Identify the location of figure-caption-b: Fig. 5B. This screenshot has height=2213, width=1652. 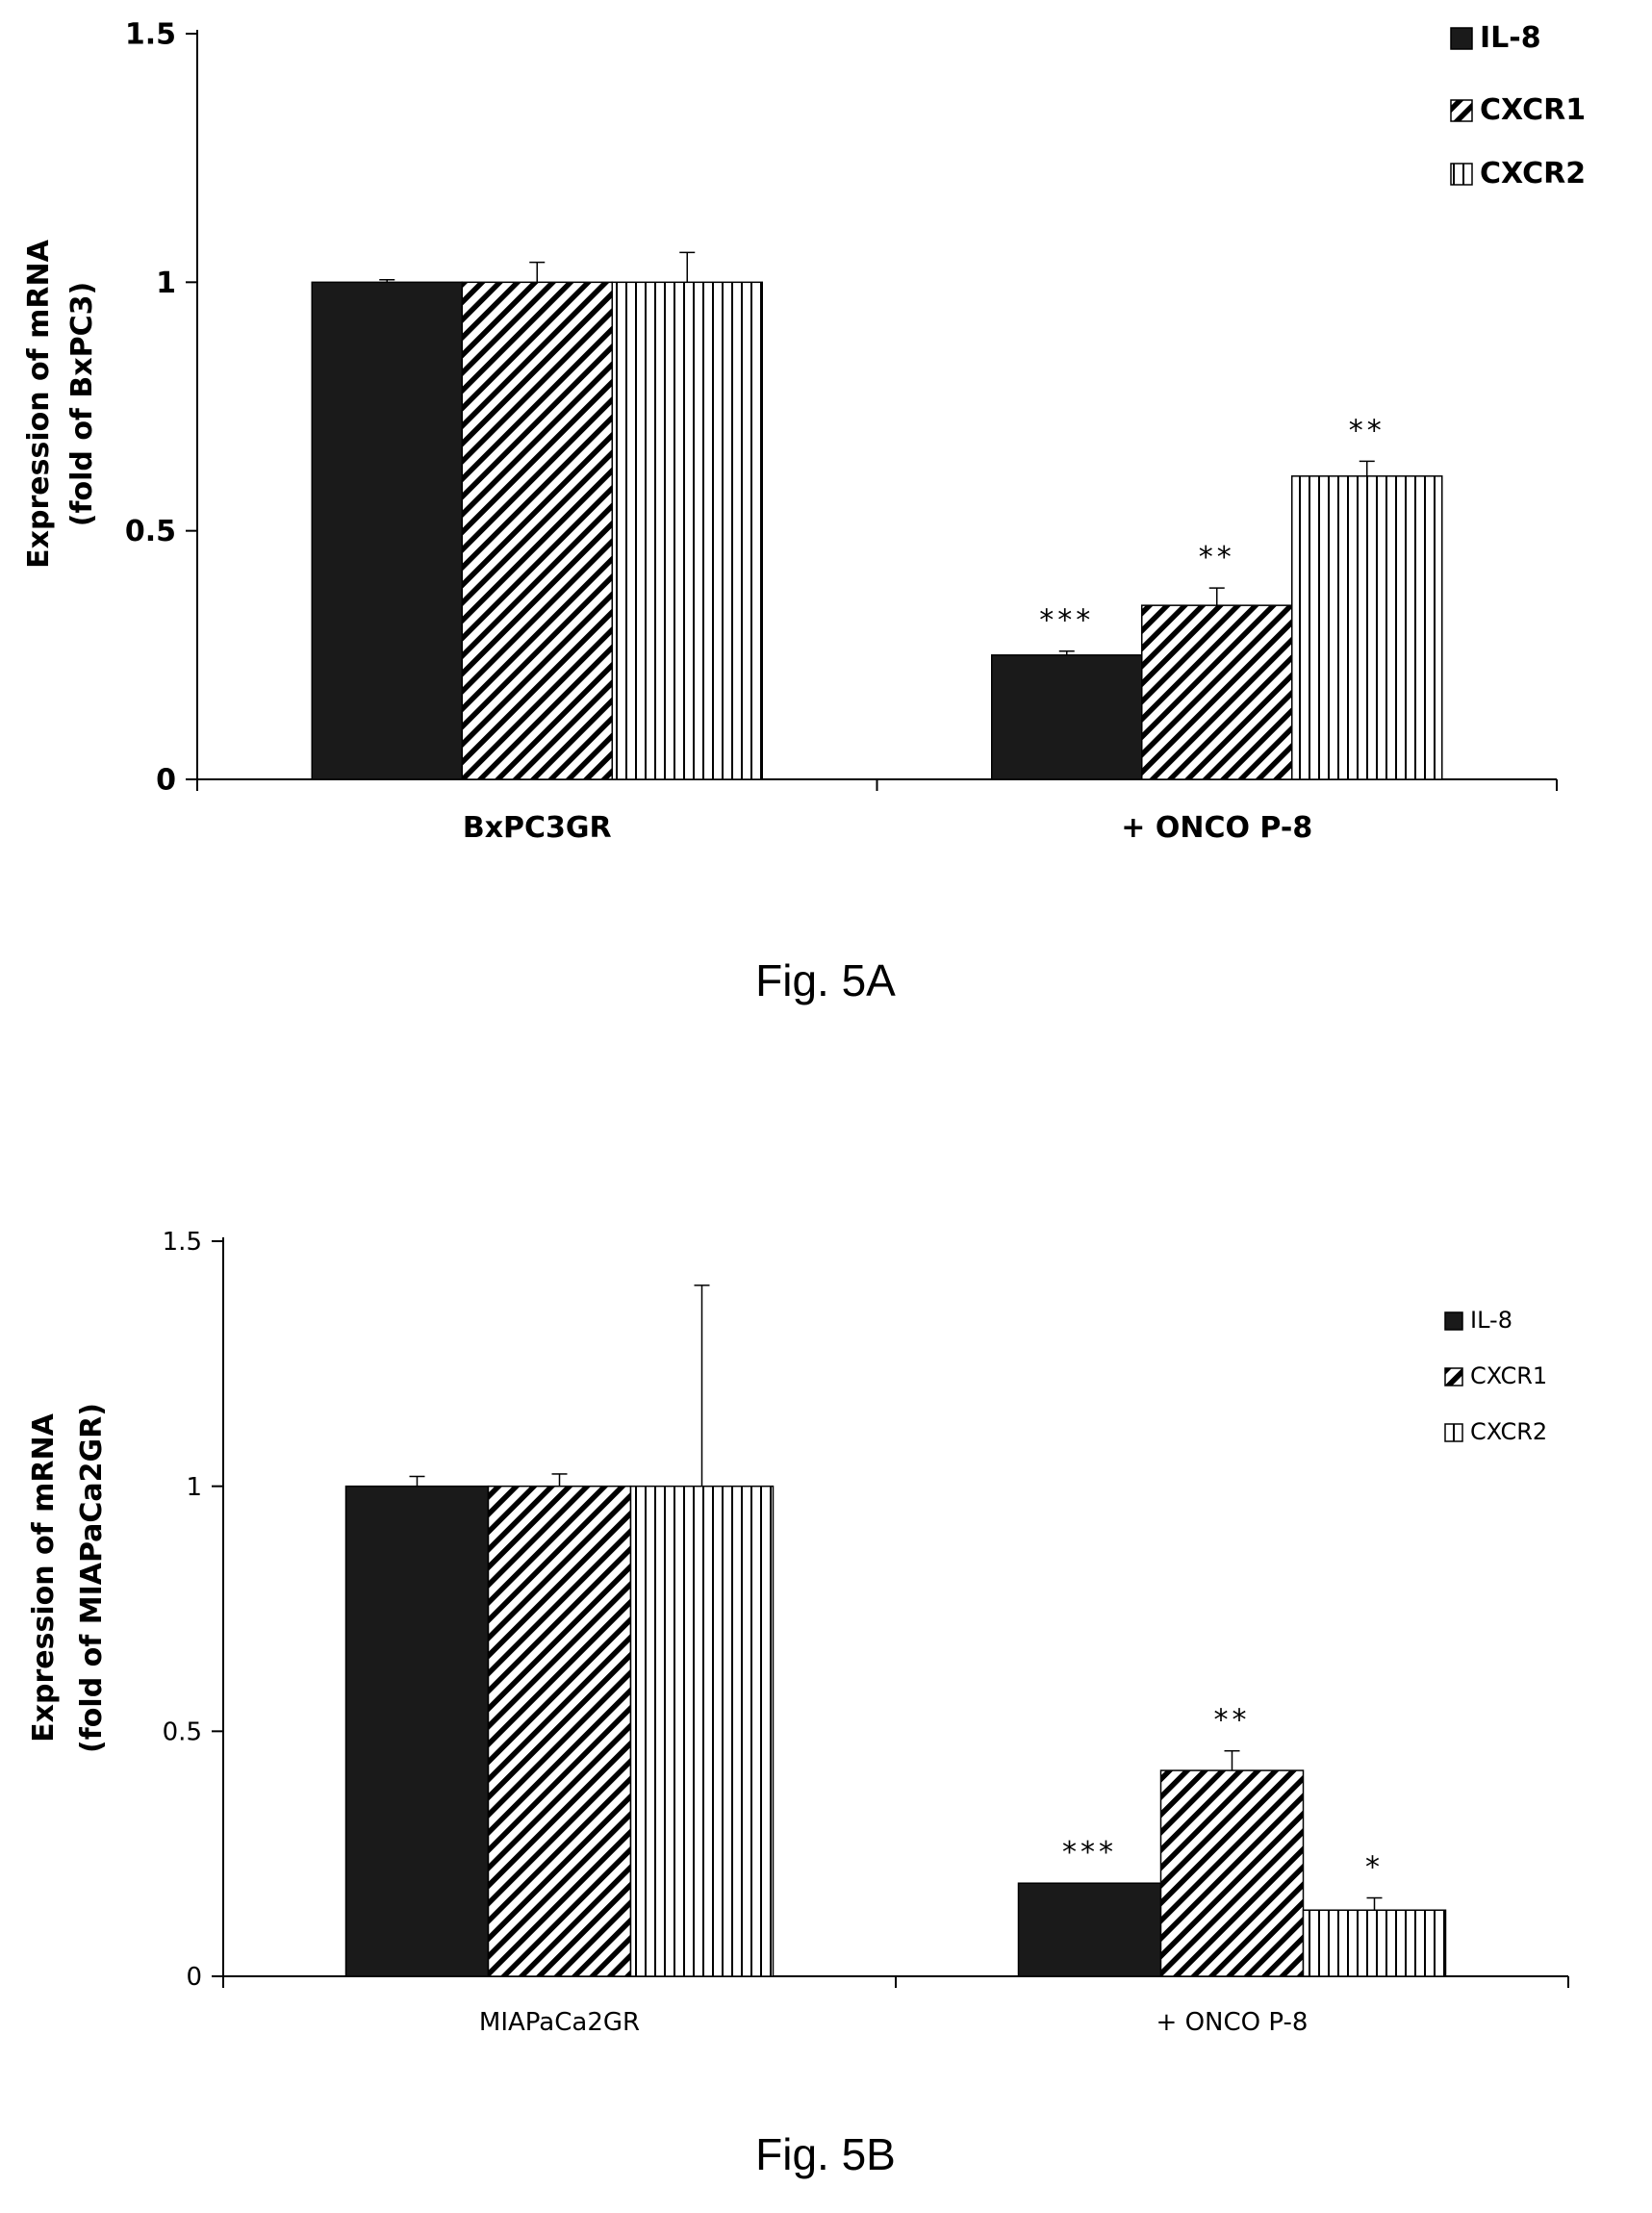
(825, 2154).